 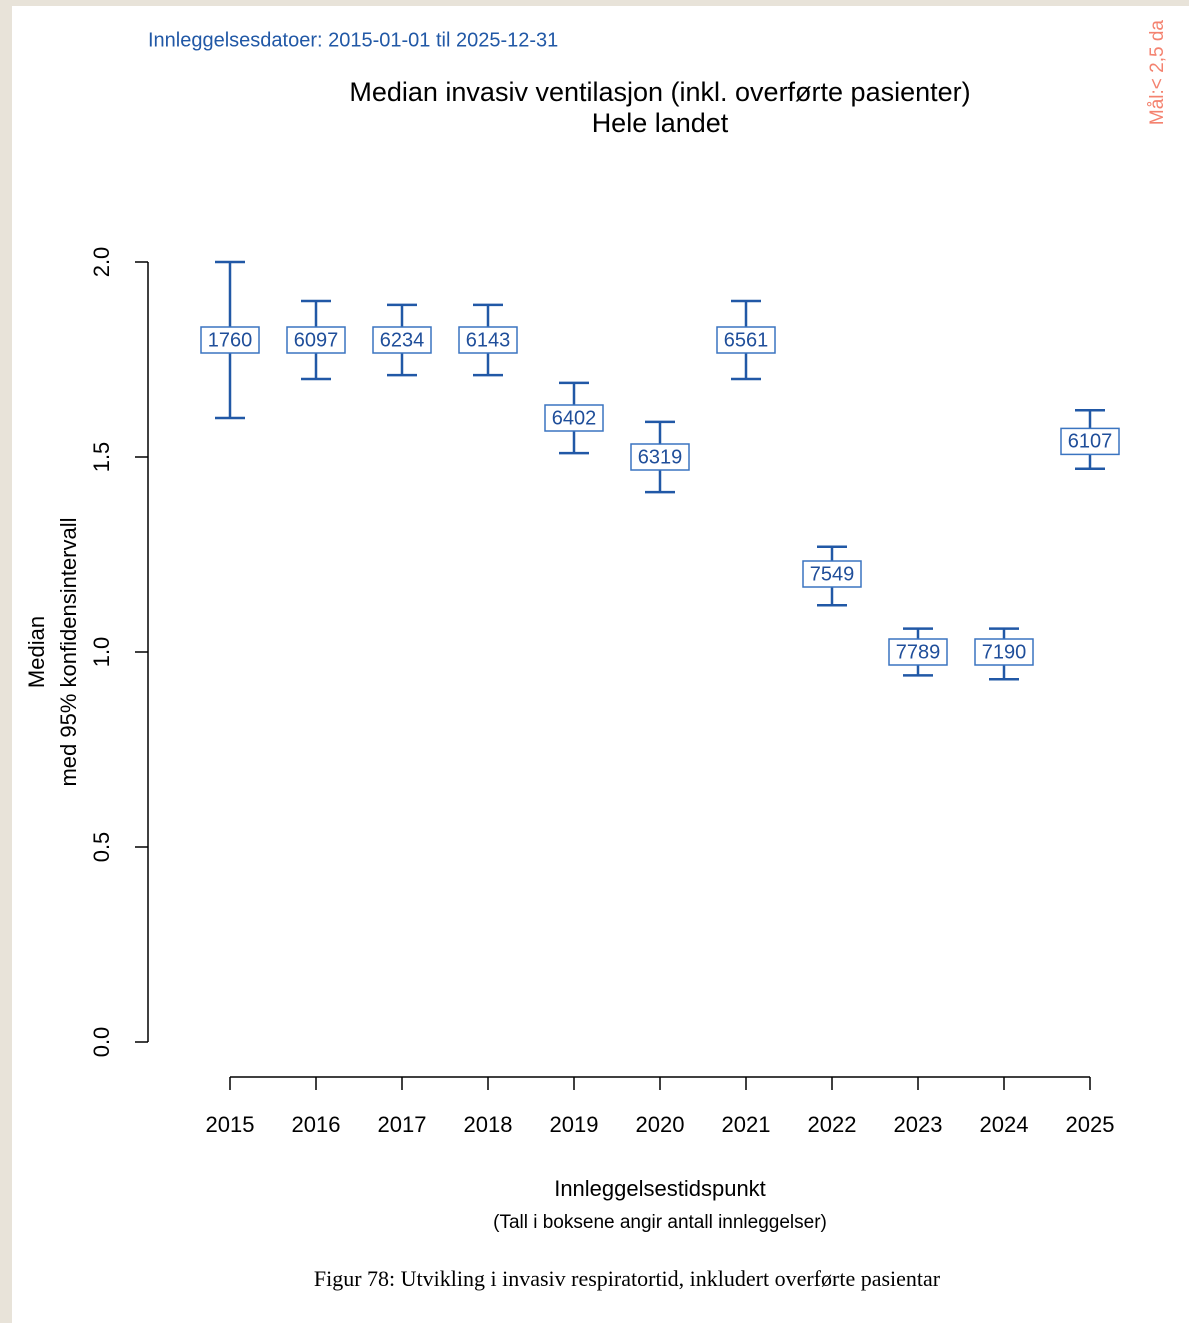 I want to click on x-tick-label: 2024, so click(x=1004, y=1124).